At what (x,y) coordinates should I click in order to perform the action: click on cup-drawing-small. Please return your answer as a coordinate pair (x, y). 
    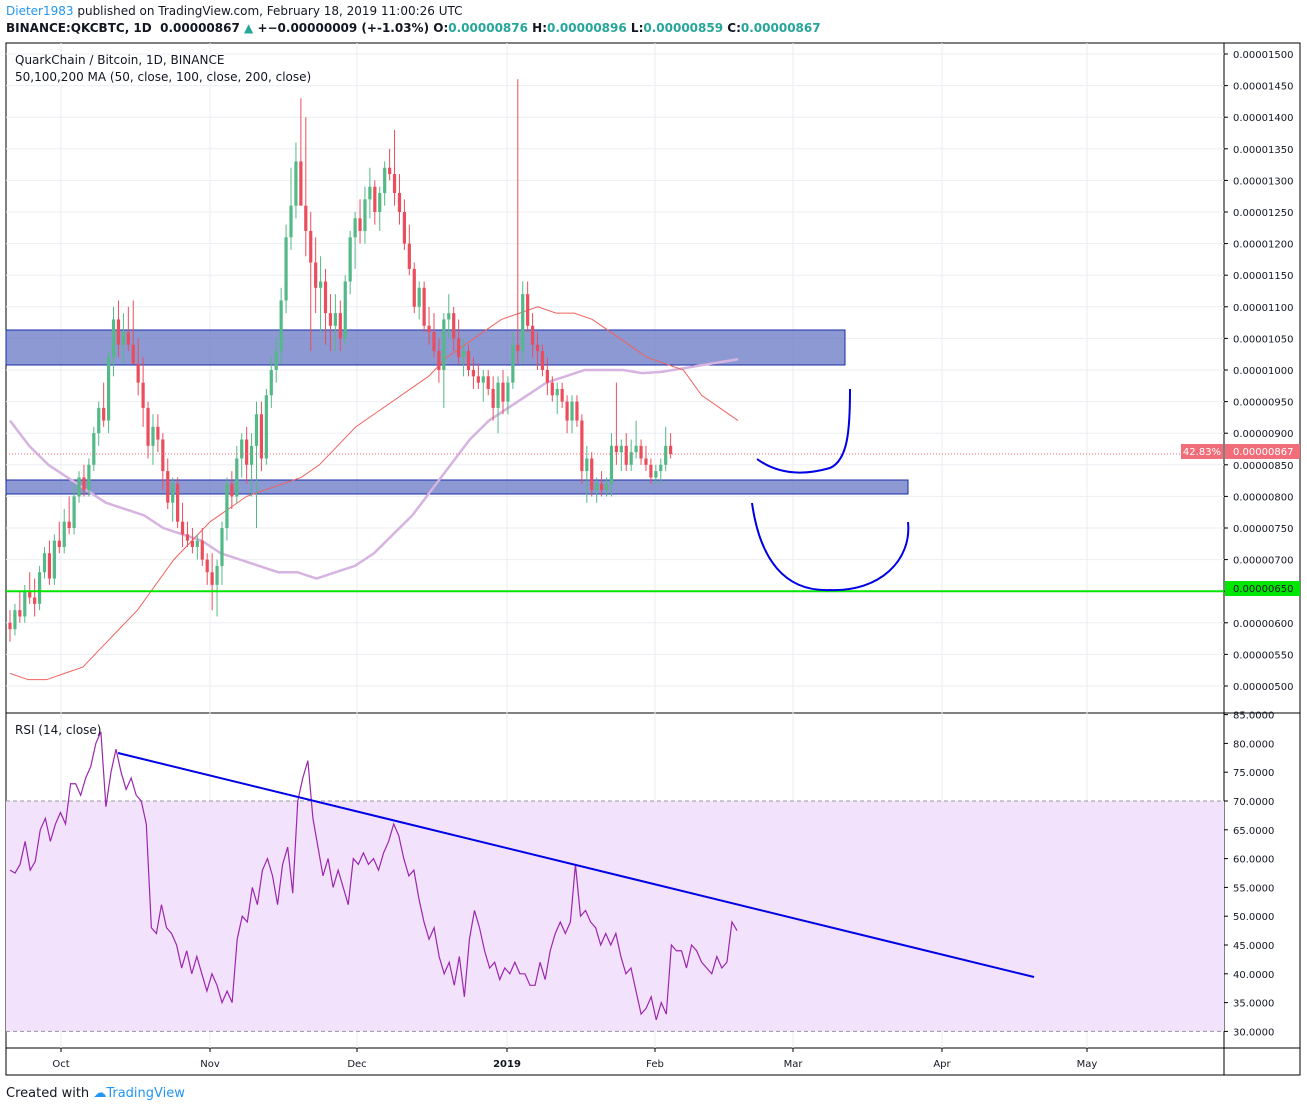
    Looking at the image, I should click on (803, 431).